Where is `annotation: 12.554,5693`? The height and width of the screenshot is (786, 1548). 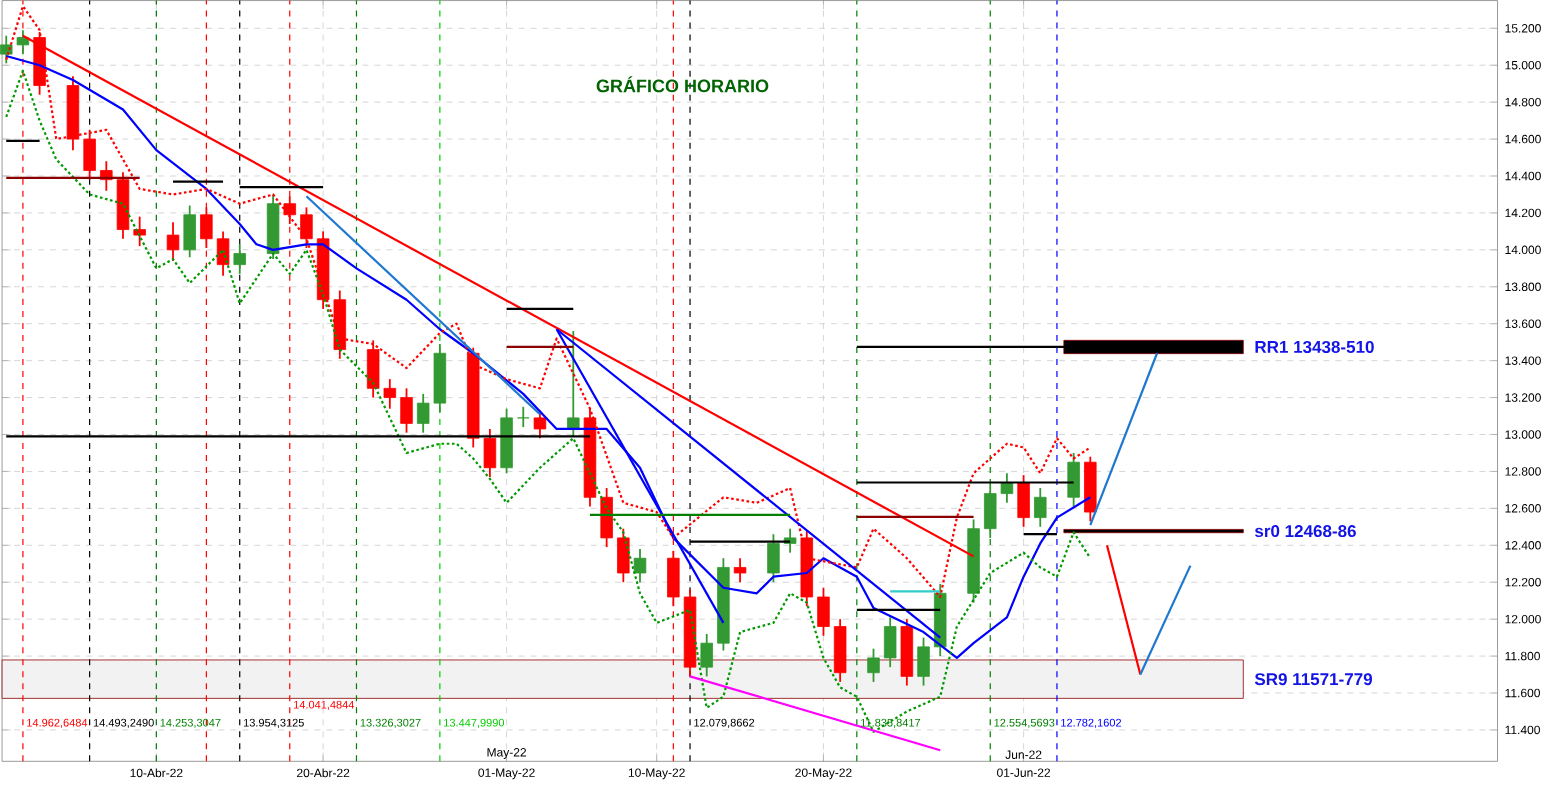 annotation: 12.554,5693 is located at coordinates (1024, 723).